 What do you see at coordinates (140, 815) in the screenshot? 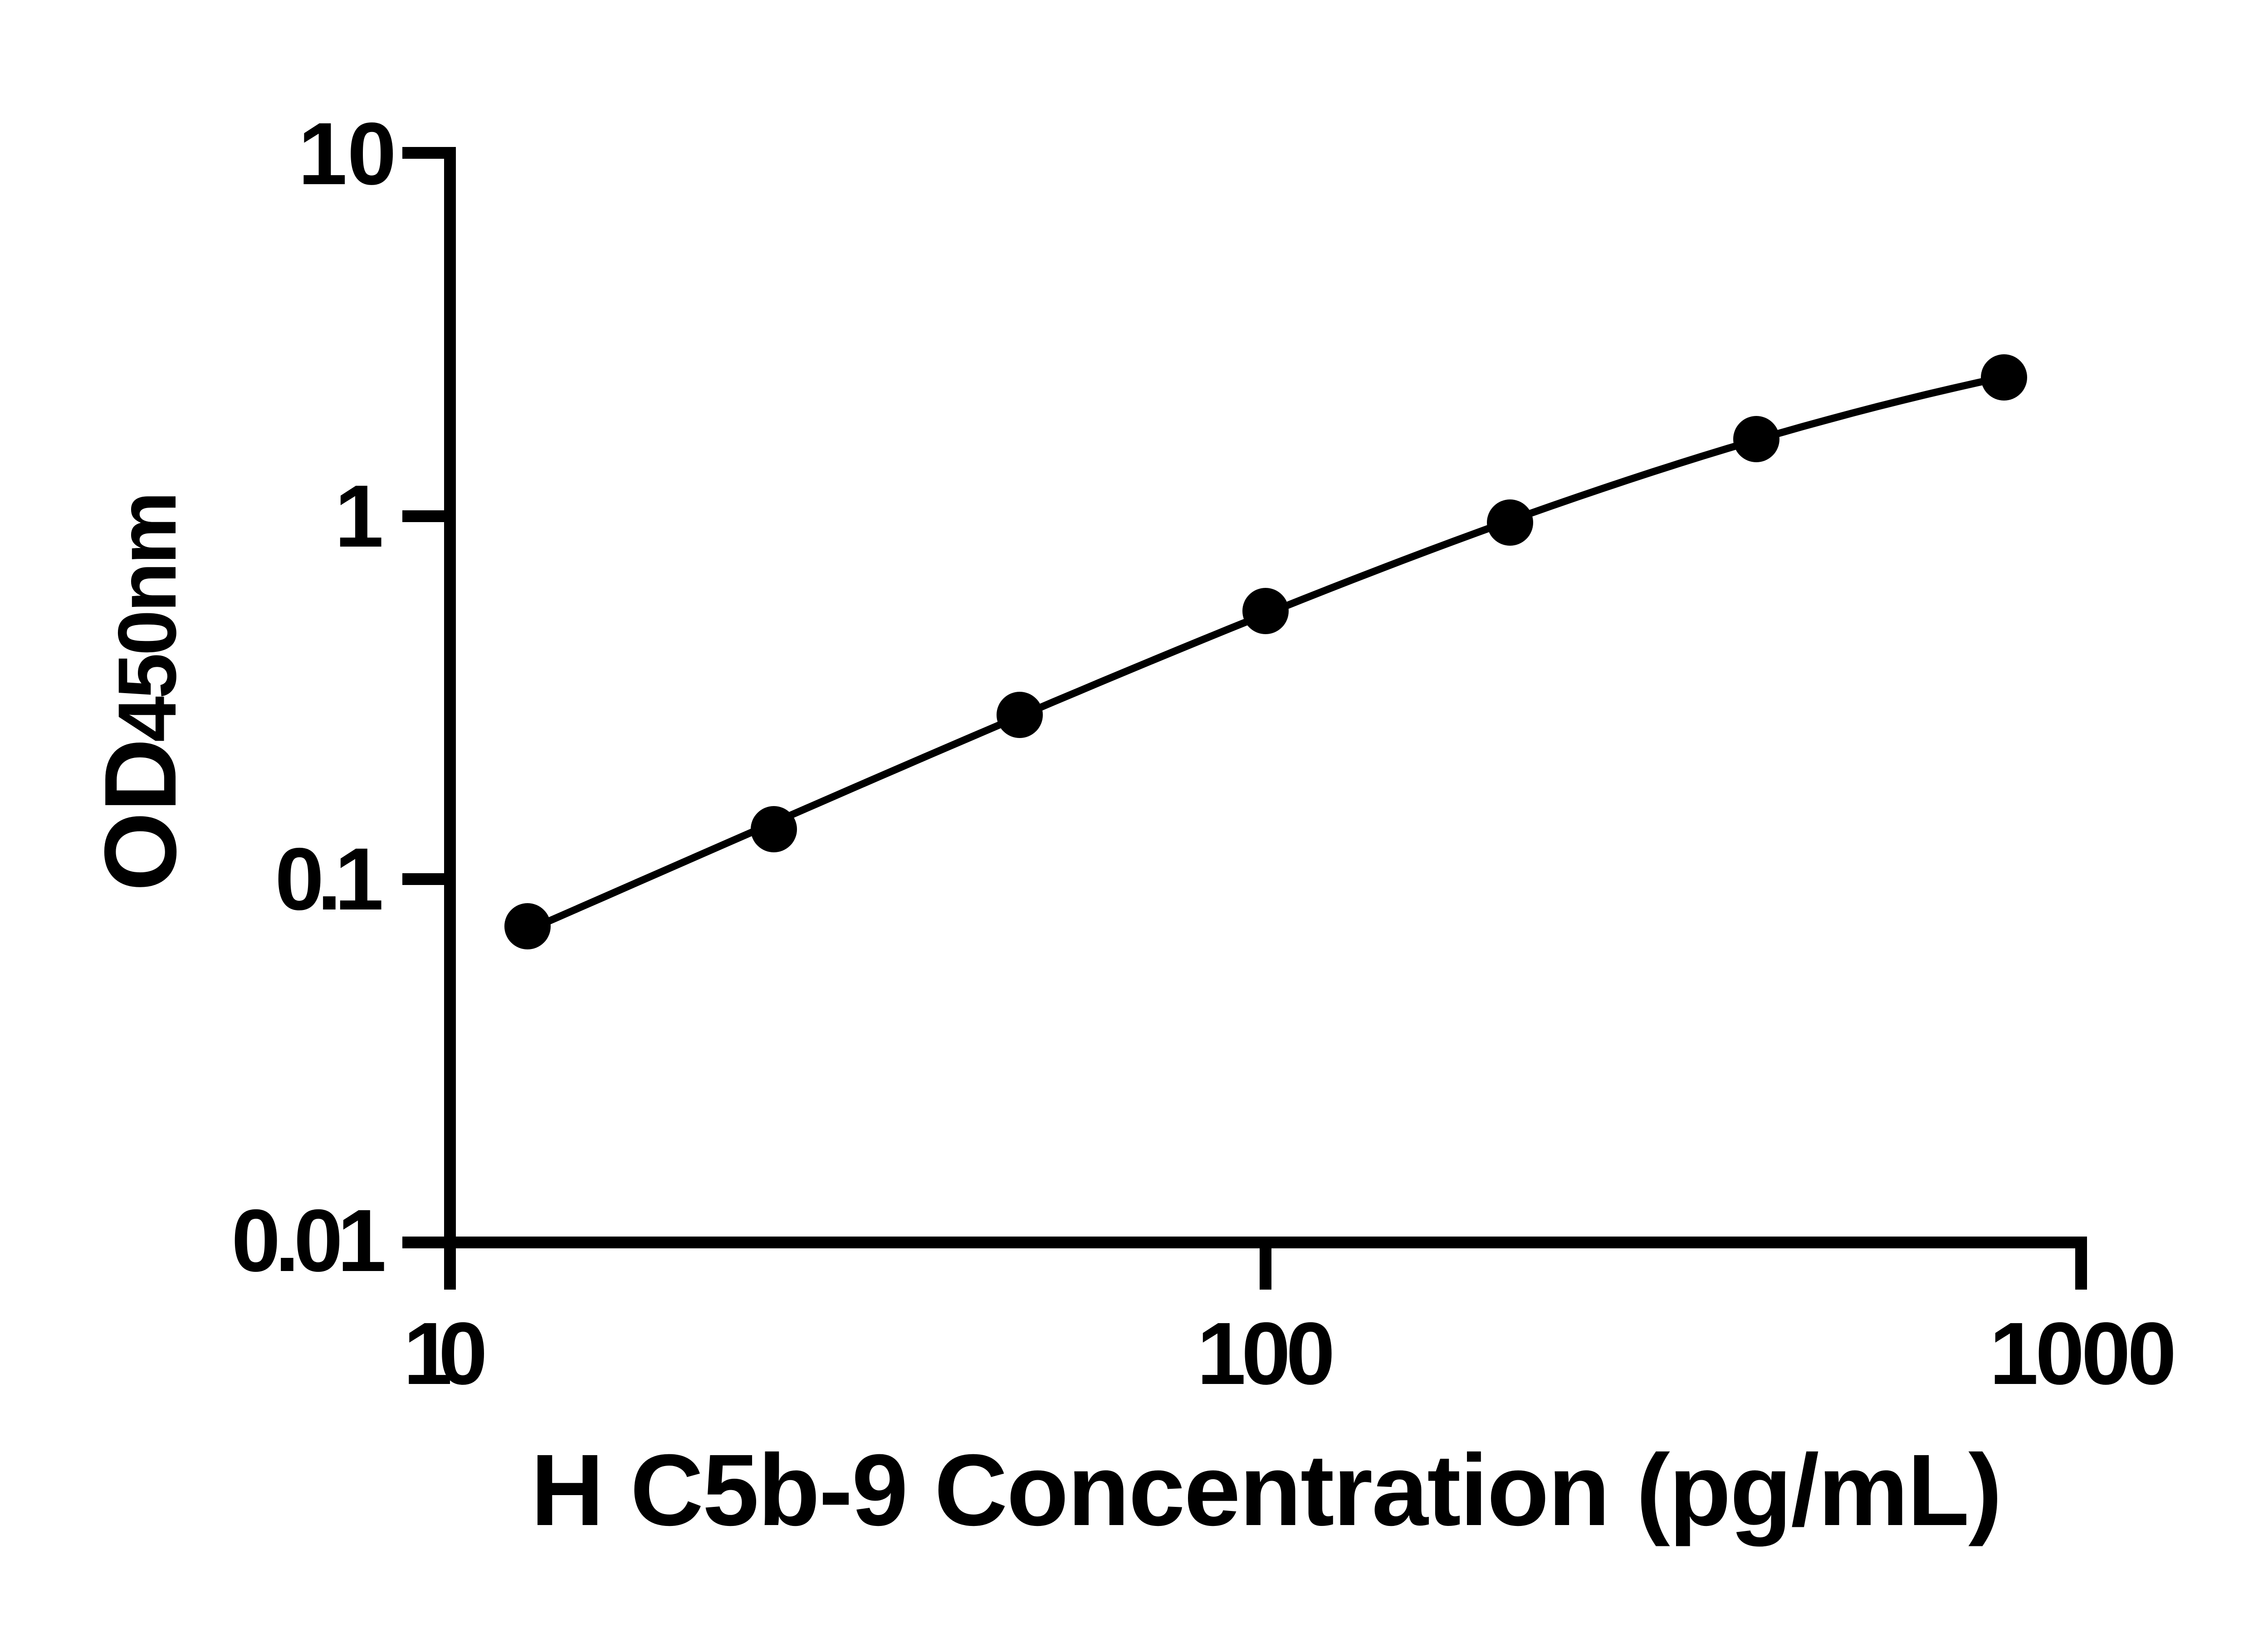
I see `svg-text: OD` at bounding box center [140, 815].